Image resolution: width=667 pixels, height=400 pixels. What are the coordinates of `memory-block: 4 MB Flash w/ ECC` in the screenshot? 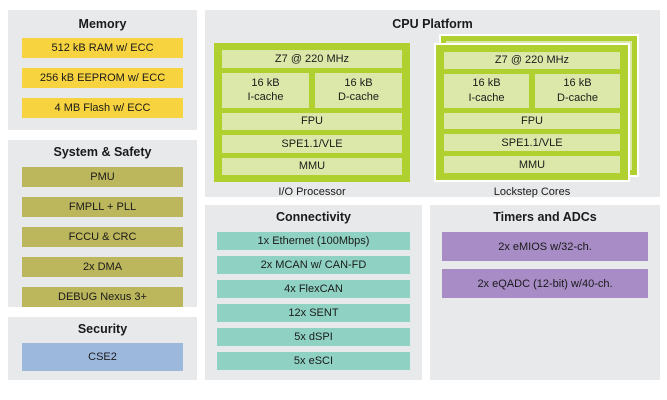 It's located at (102, 108).